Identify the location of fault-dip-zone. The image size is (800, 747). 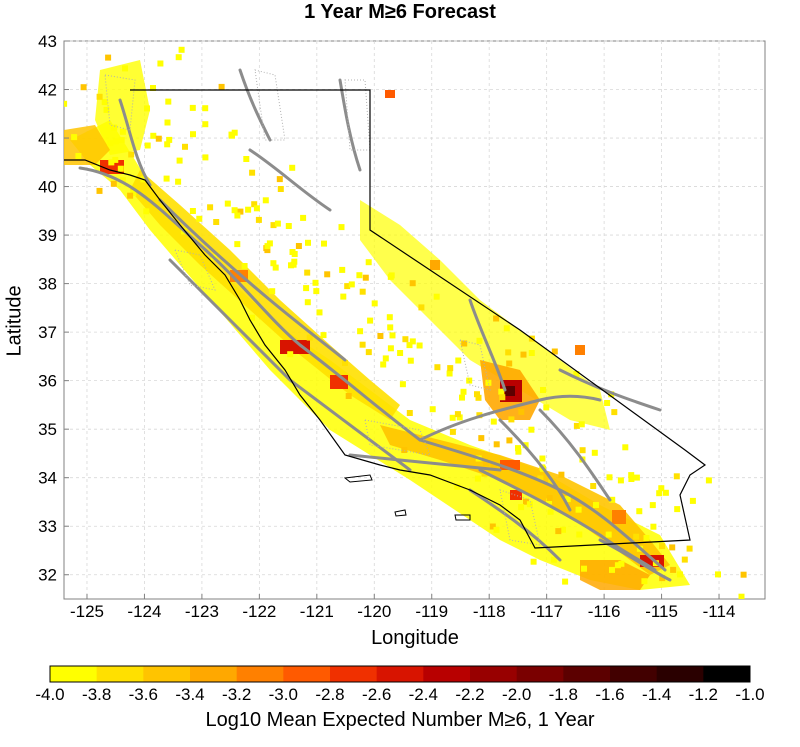
(195, 270).